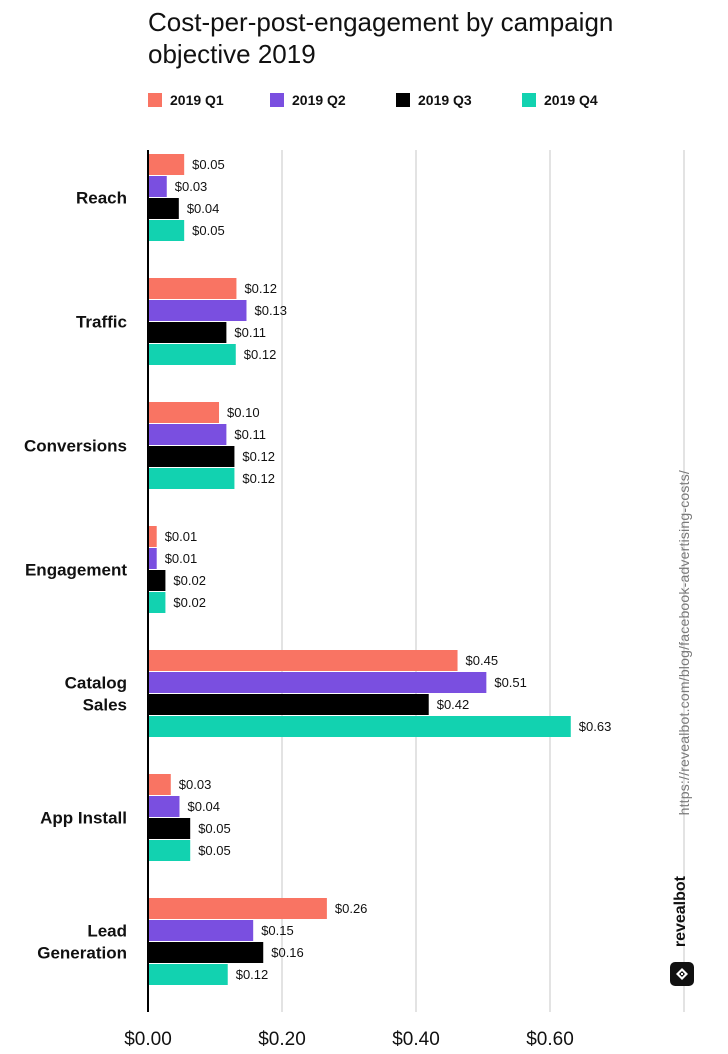 The width and height of the screenshot is (728, 1054). I want to click on category-label: Lead, so click(107, 931).